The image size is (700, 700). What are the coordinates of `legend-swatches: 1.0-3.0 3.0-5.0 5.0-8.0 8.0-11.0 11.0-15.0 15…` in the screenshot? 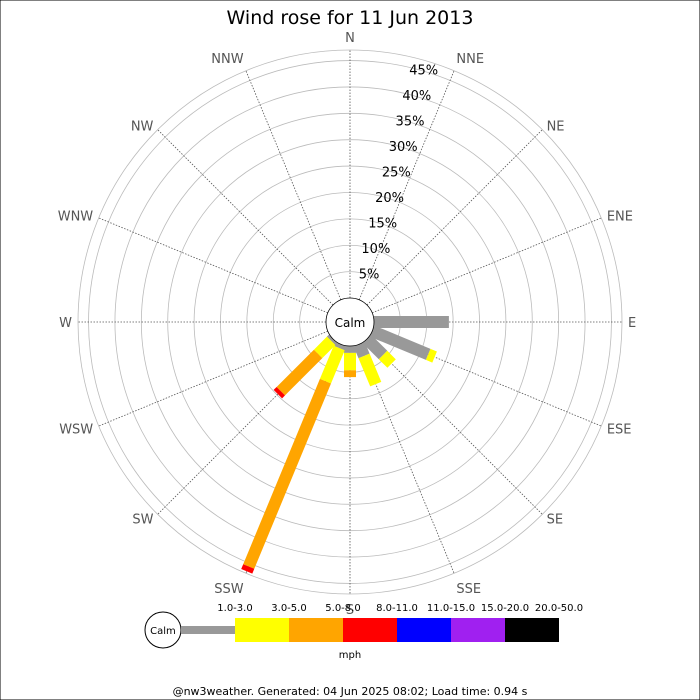 It's located at (382, 622).